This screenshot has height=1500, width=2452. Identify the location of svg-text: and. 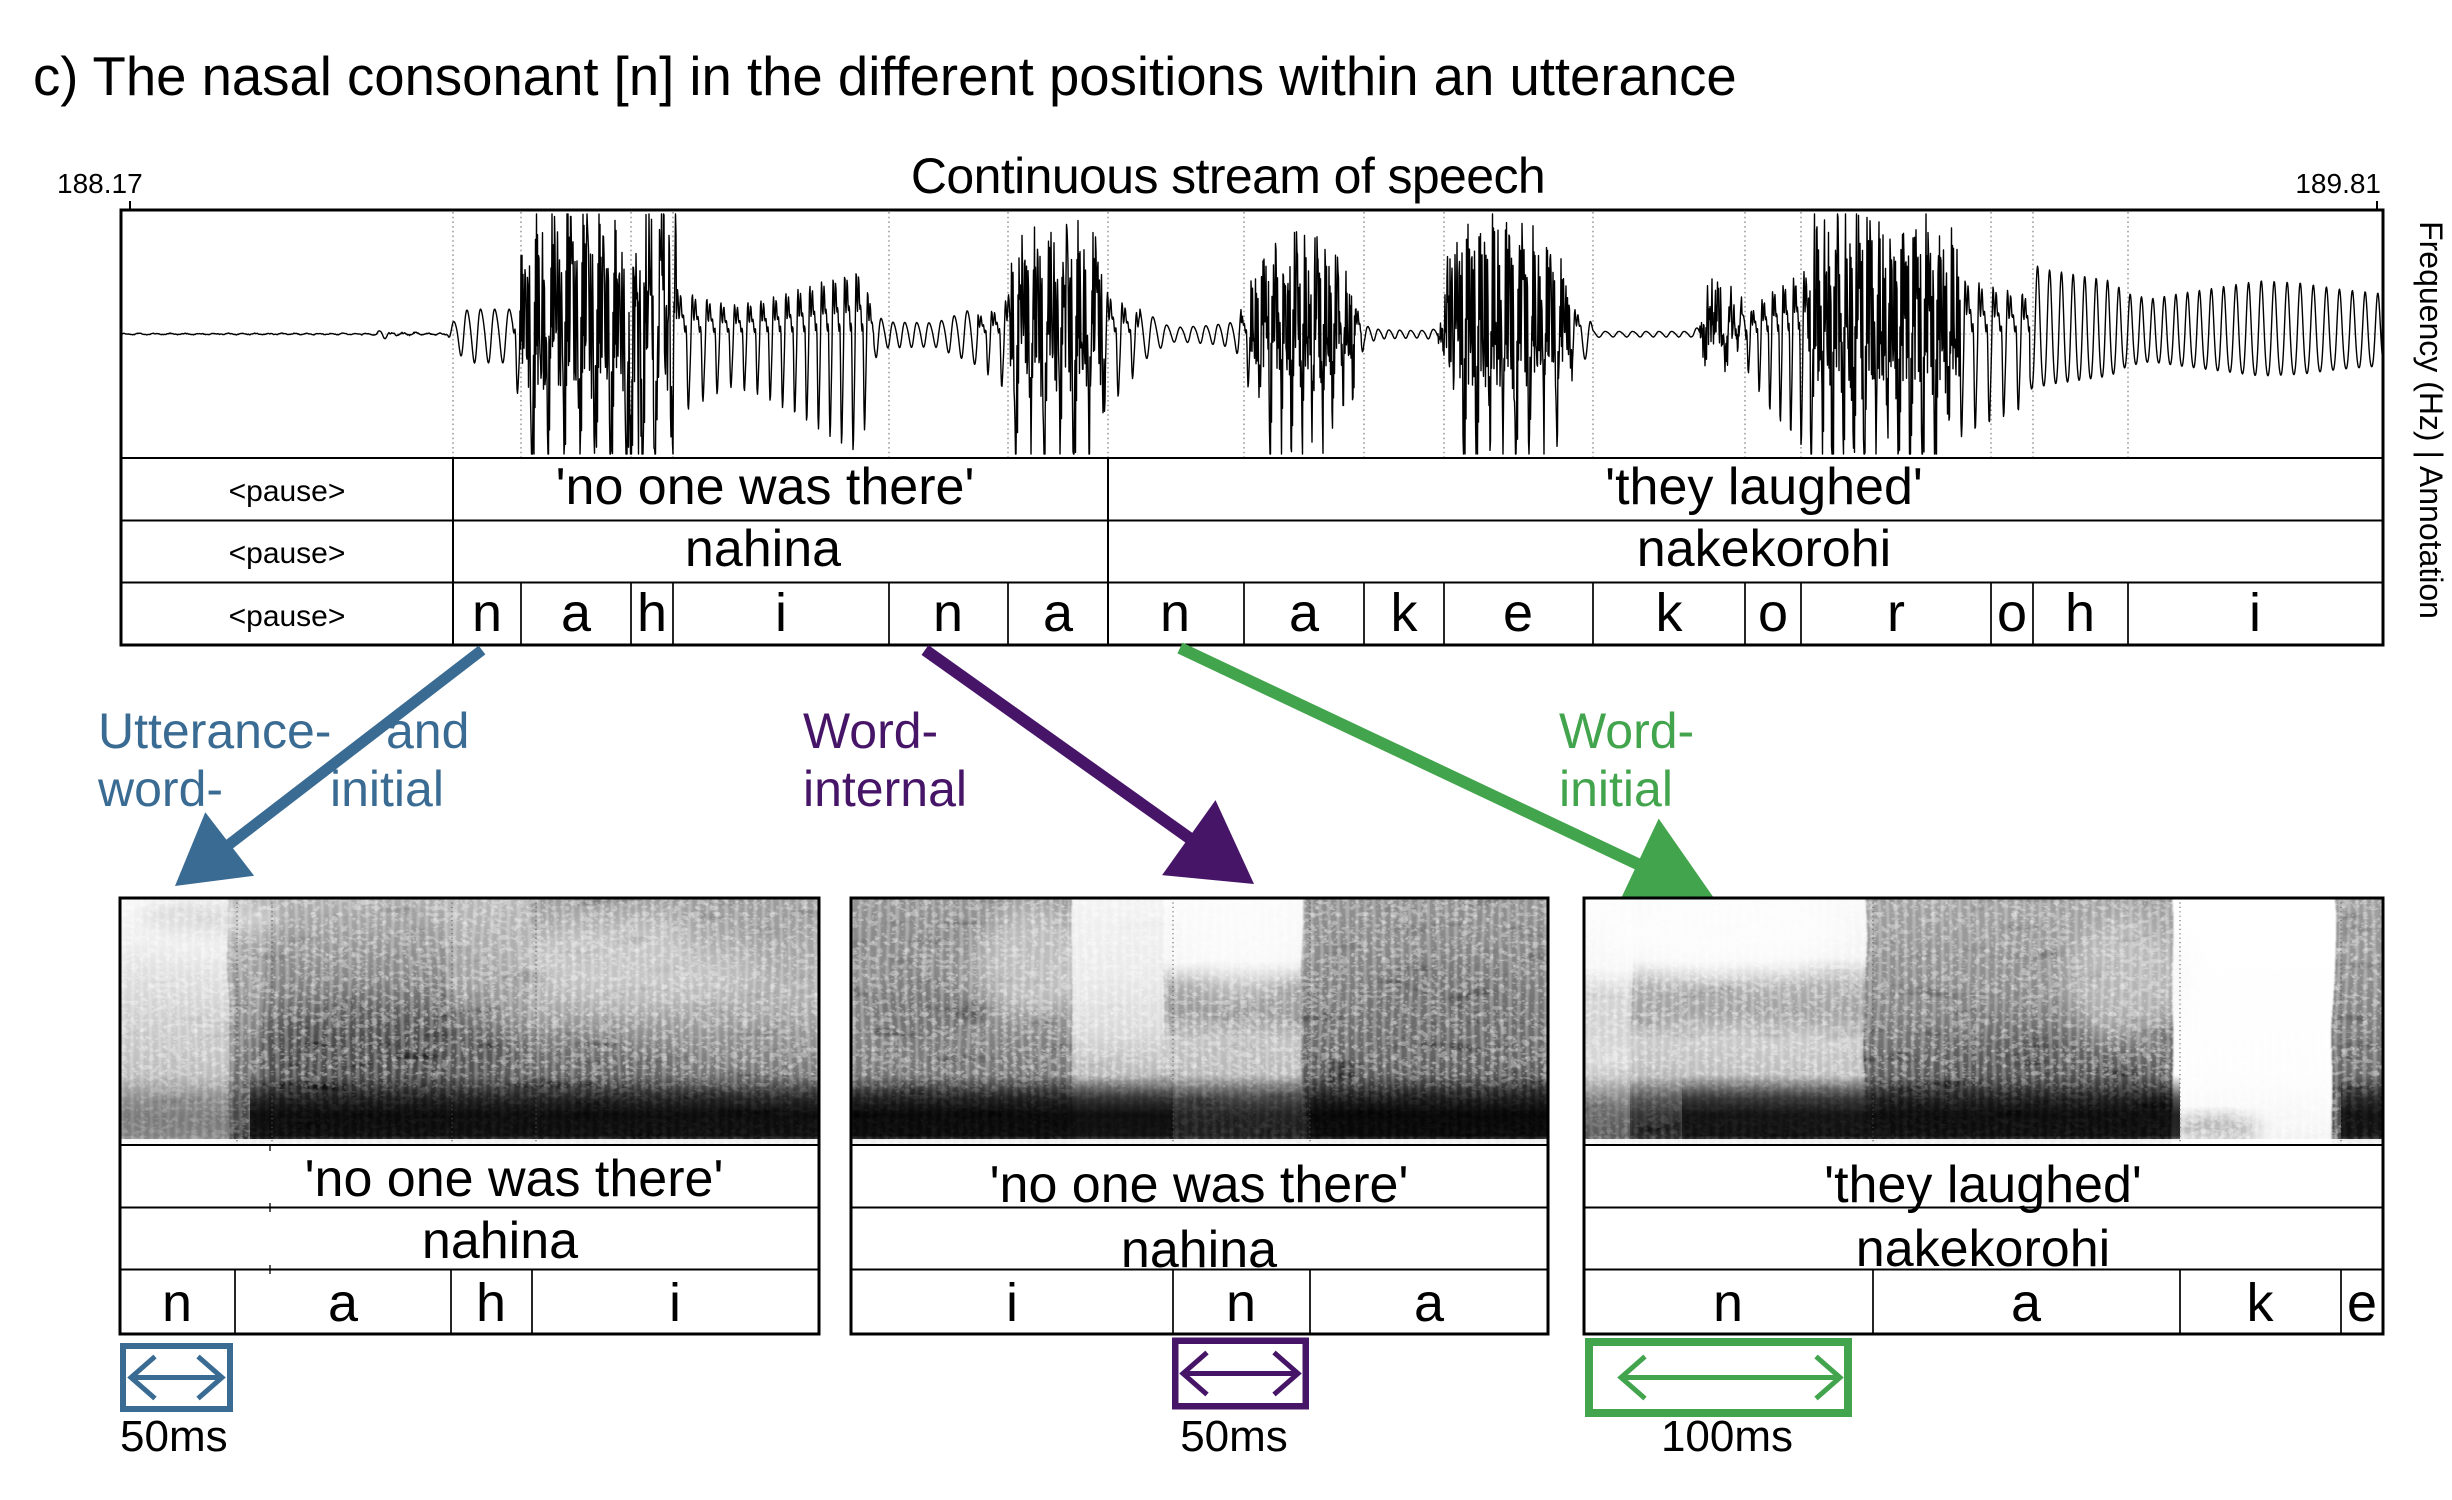
(427, 731).